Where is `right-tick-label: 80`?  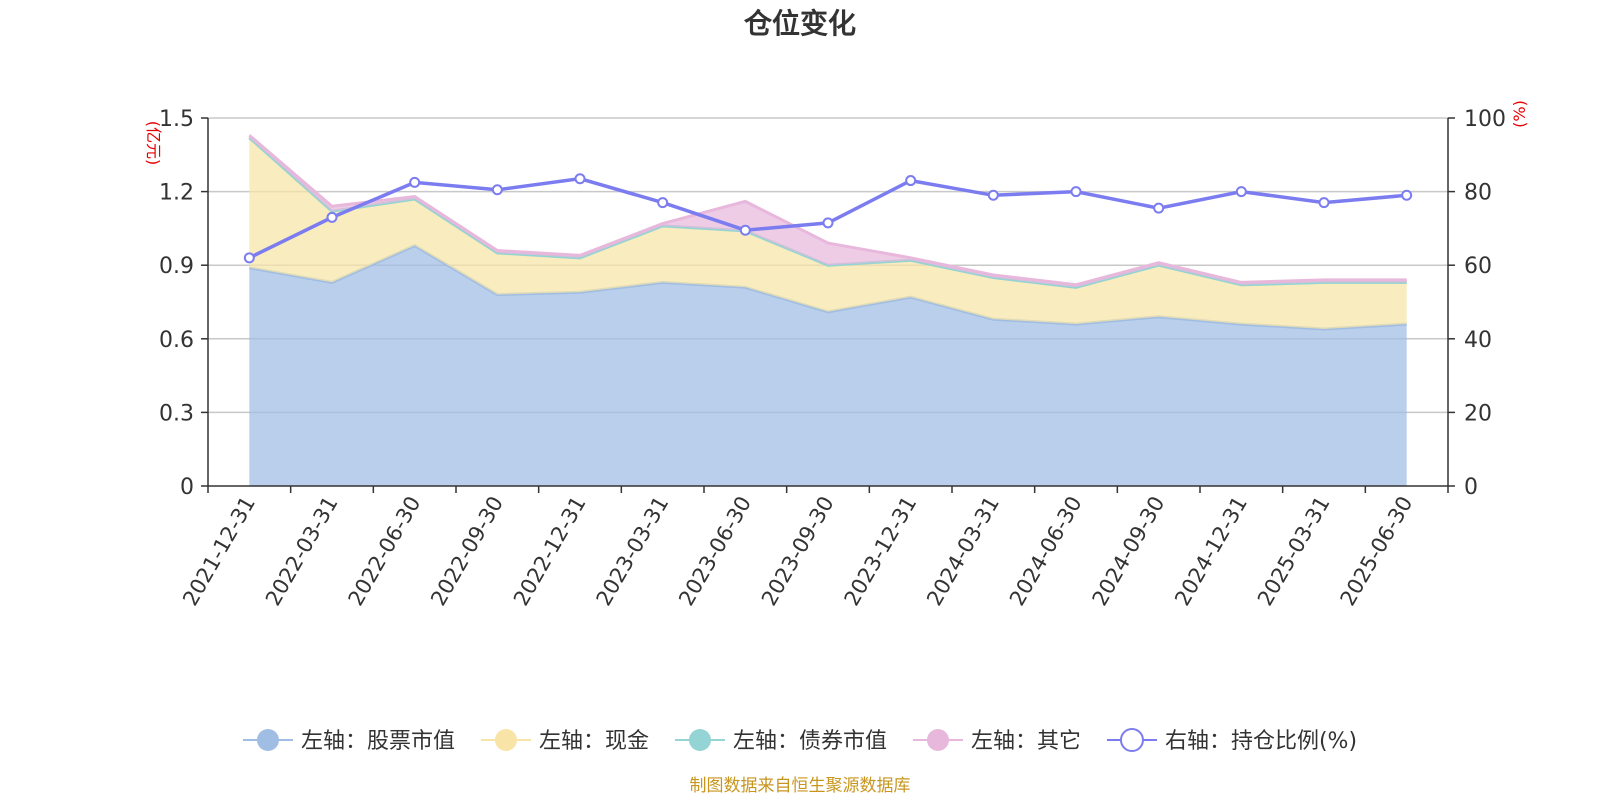
right-tick-label: 80 is located at coordinates (1478, 193).